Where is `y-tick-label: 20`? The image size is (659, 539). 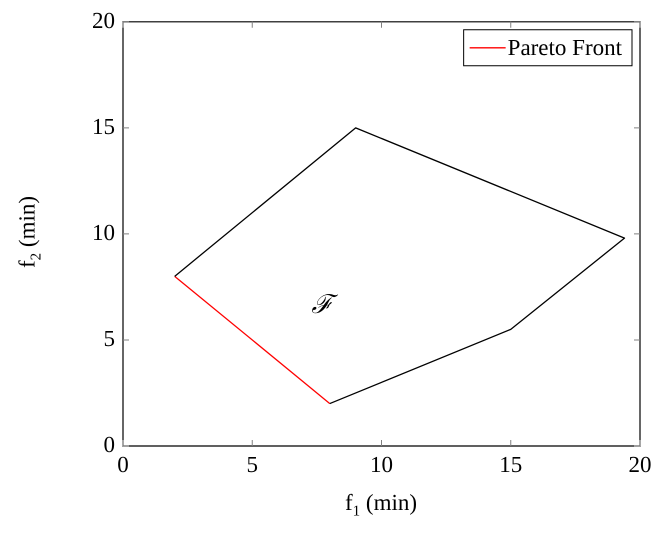
y-tick-label: 20 is located at coordinates (103, 20).